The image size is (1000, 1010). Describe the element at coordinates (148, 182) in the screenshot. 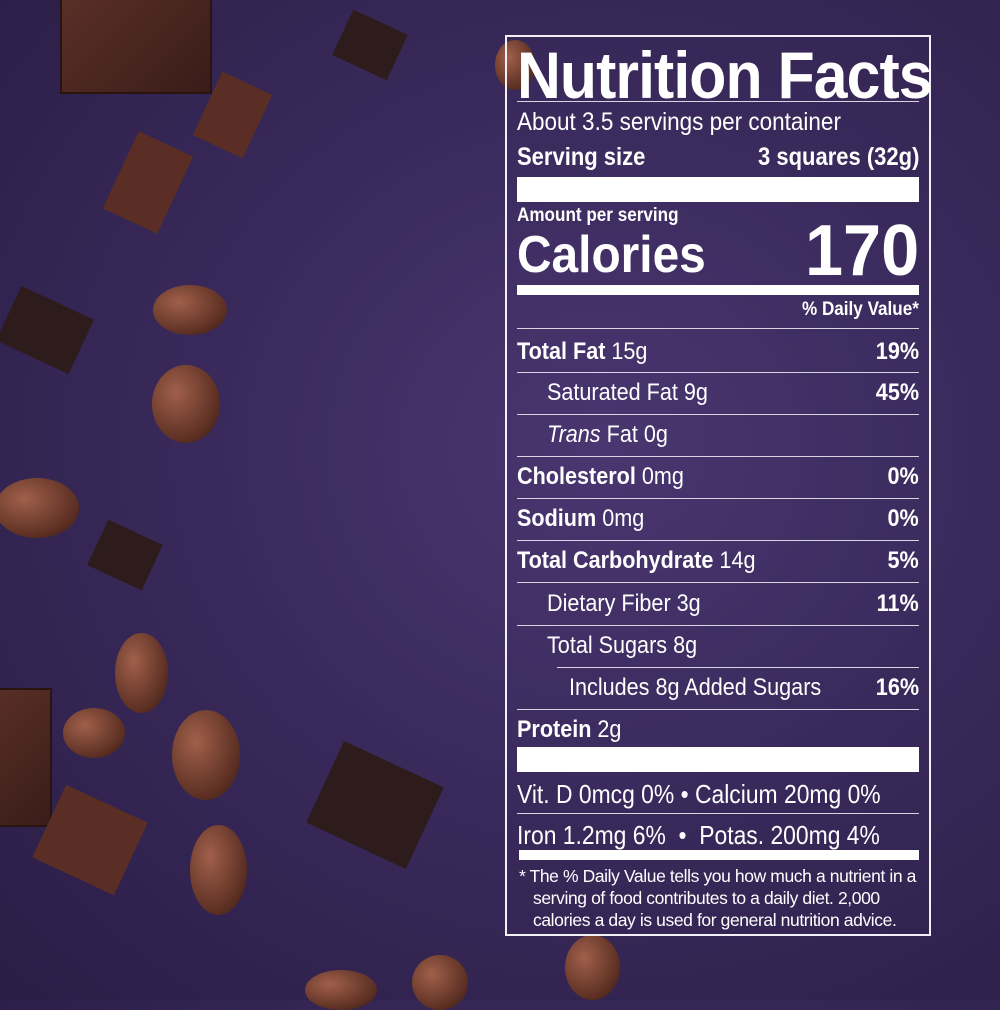

I see `chocolate-piece-image` at that location.